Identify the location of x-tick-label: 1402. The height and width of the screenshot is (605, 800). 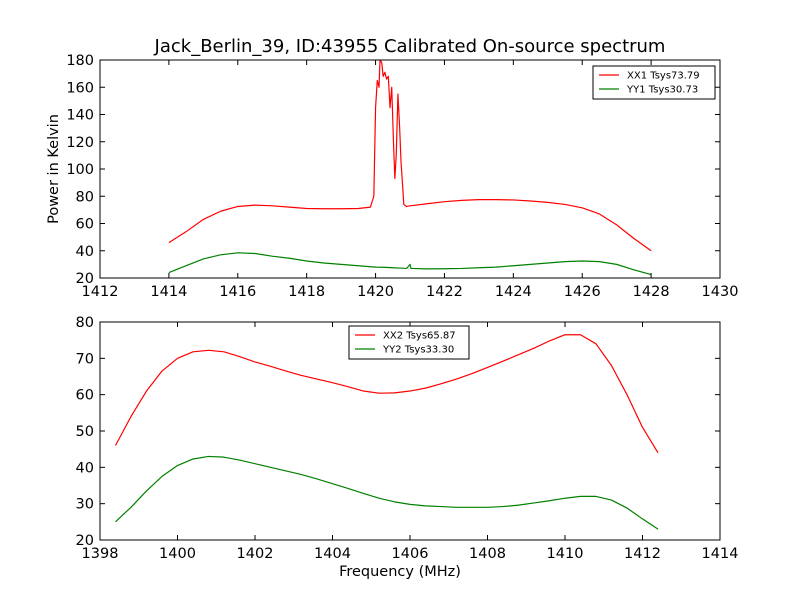
(255, 554).